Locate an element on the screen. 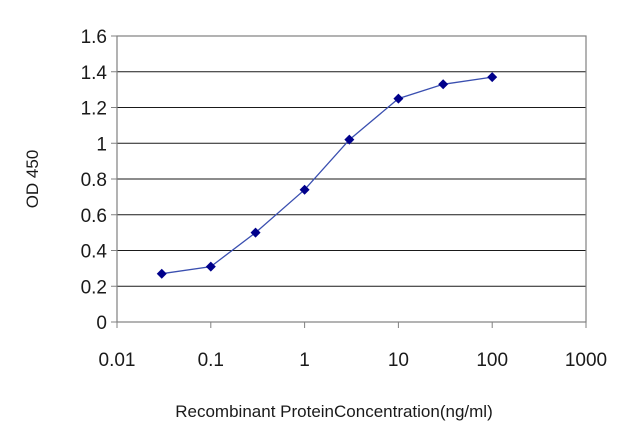  y-tick-label: 0 is located at coordinates (101, 323).